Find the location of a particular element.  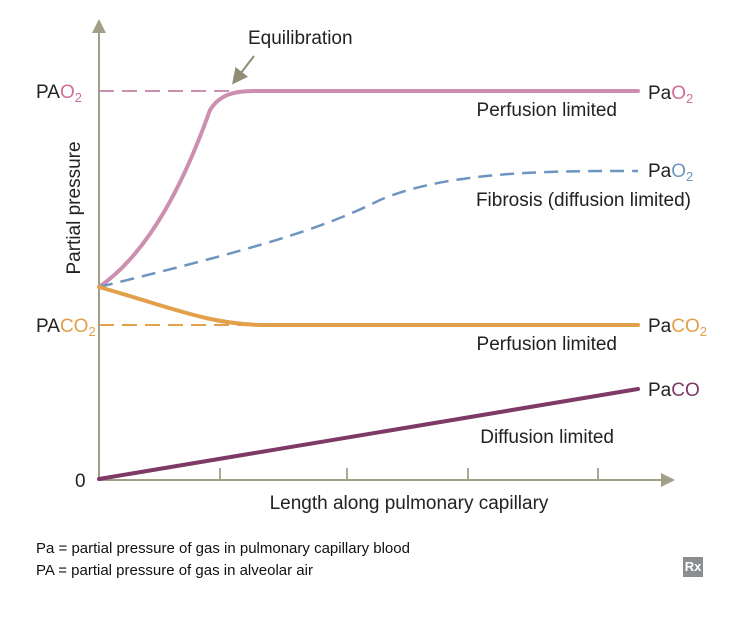

o2-fibrosis-curve is located at coordinates (368, 229).